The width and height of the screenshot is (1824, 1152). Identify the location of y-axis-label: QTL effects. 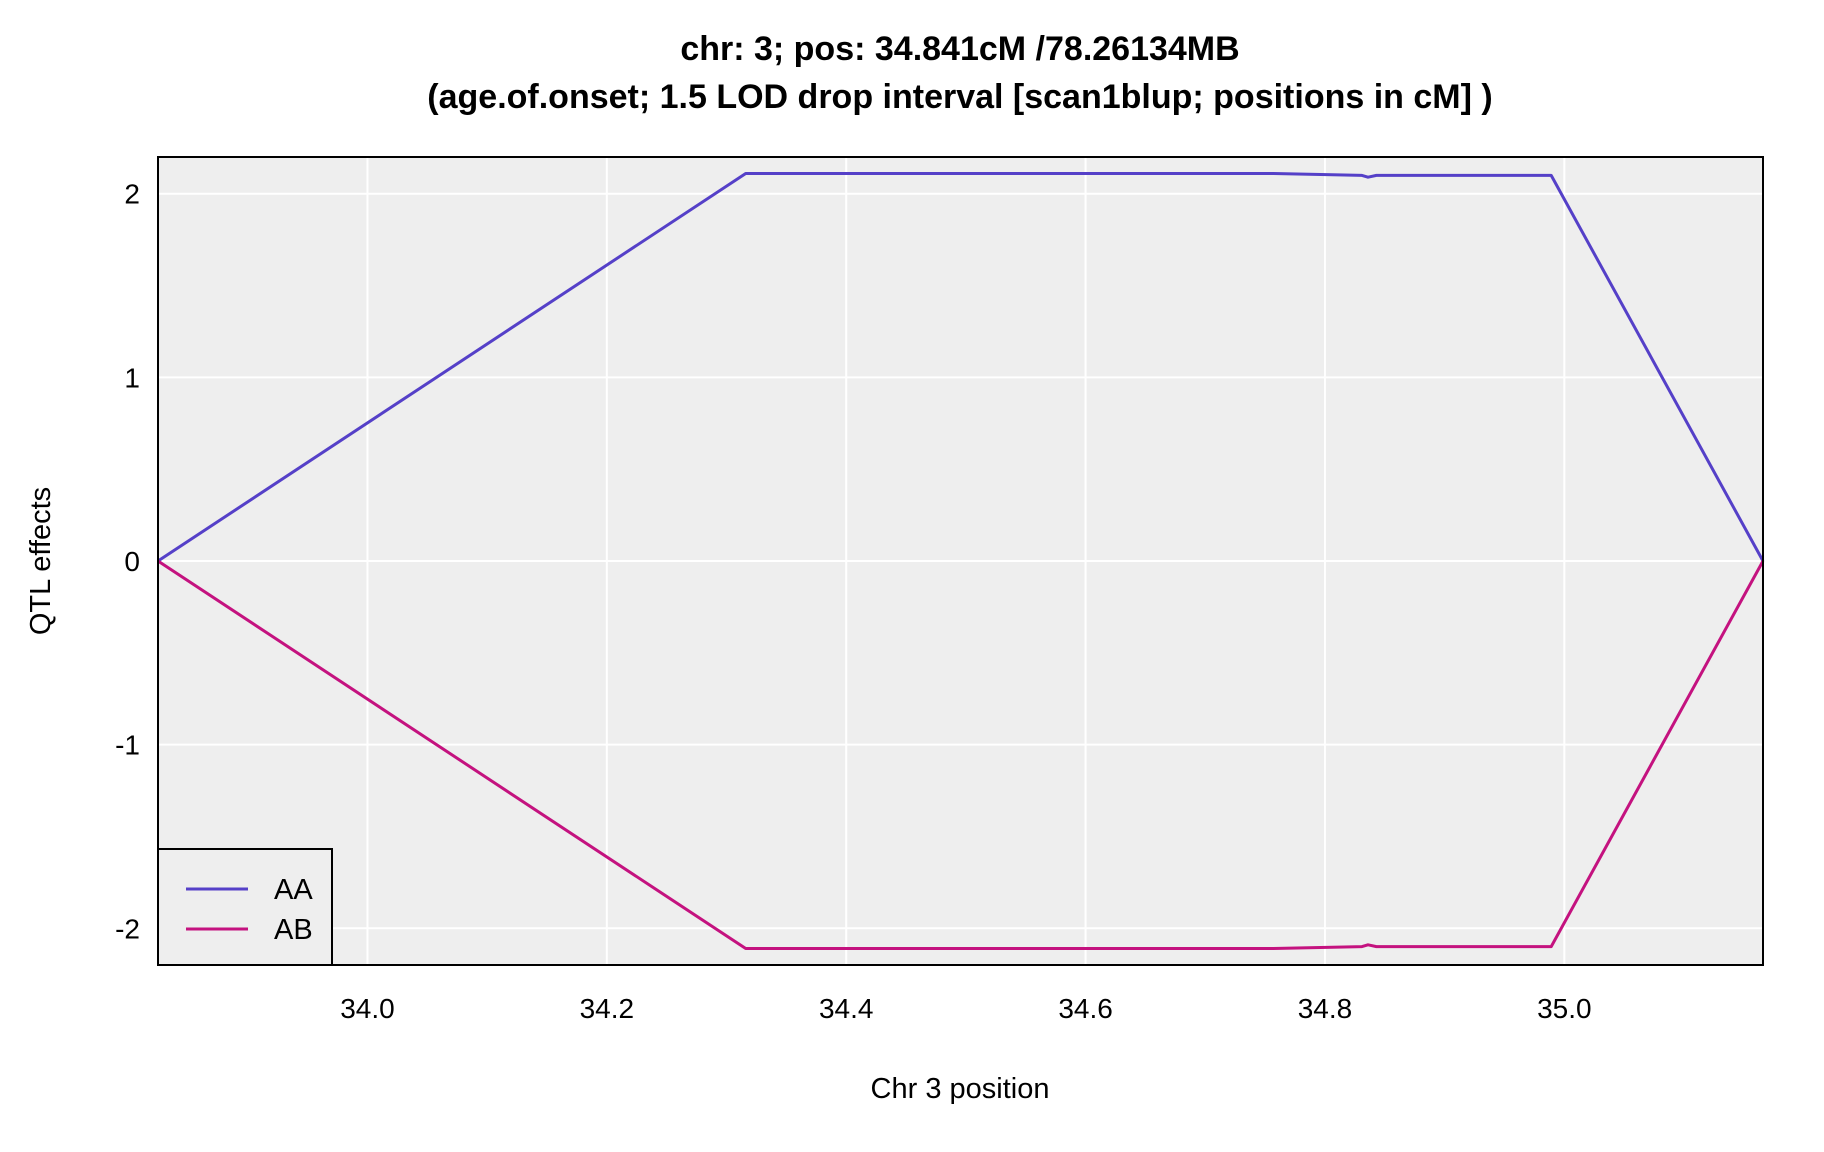
(41, 561).